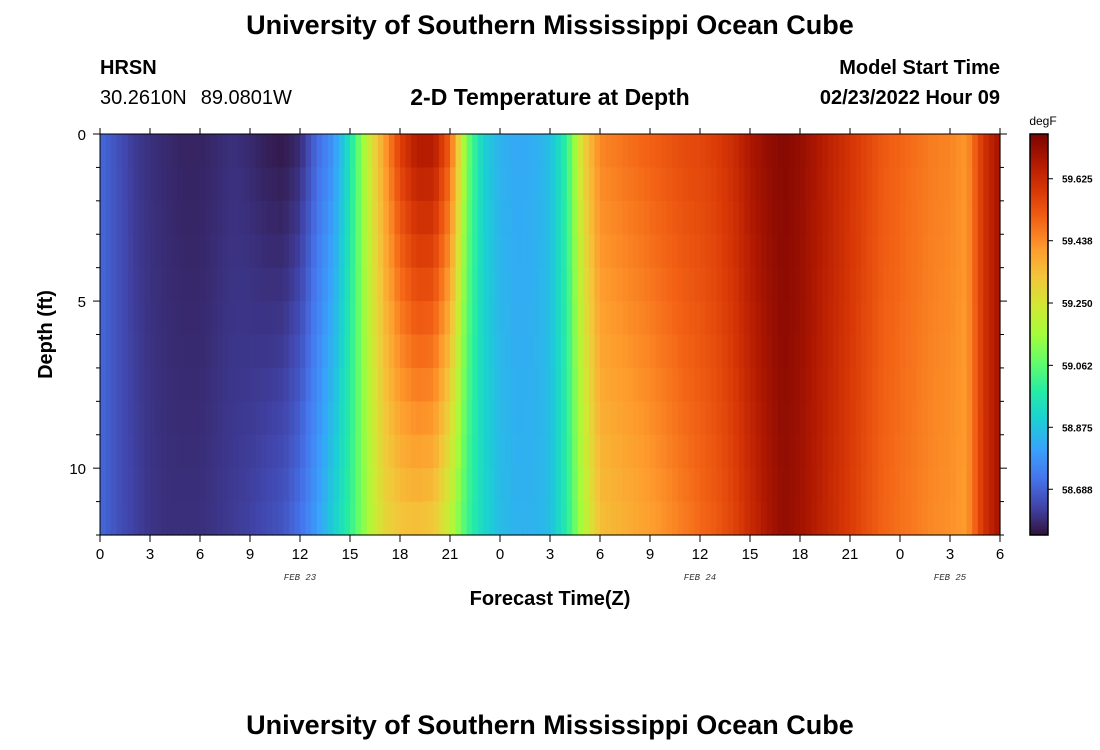 The image size is (1100, 750). I want to click on x-date-label: FEB 23, so click(300, 578).